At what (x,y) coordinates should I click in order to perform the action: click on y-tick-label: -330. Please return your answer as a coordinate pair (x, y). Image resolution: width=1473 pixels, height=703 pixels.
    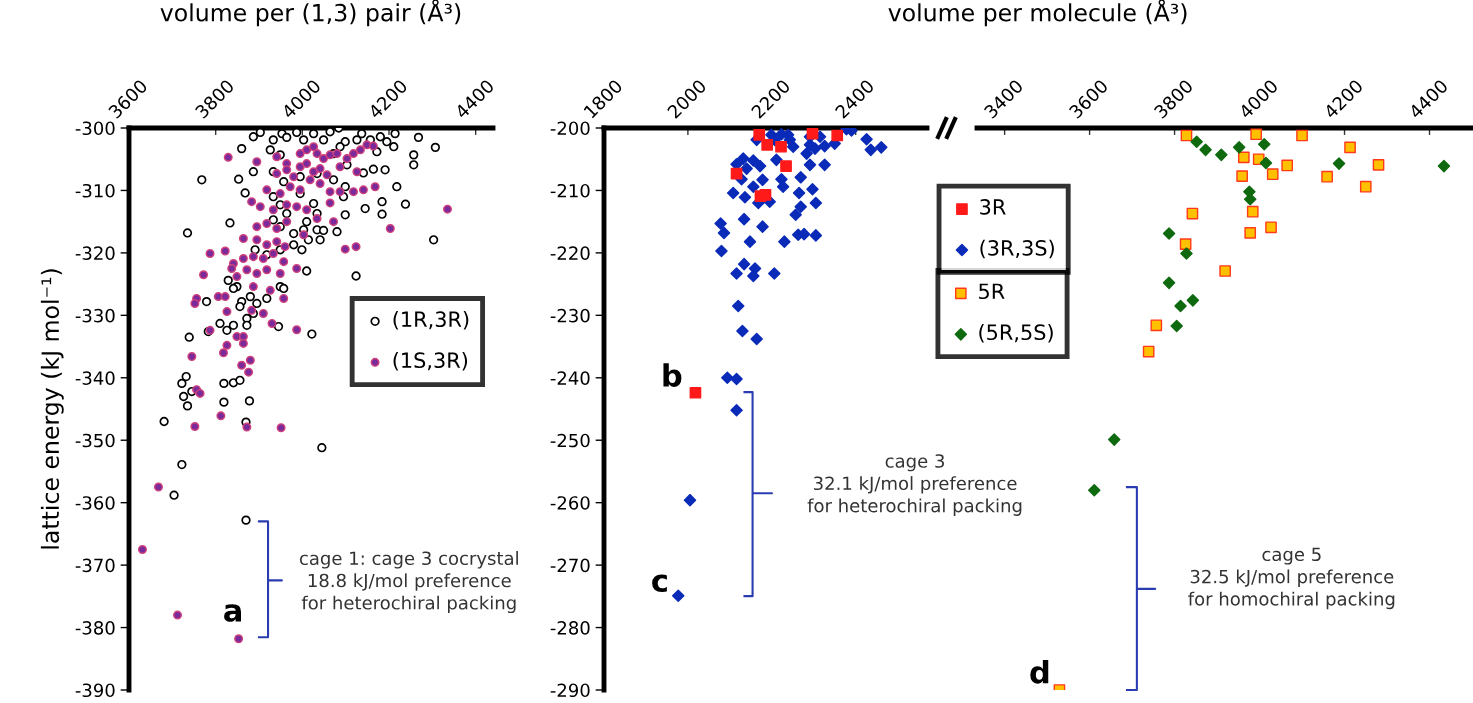
    Looking at the image, I should click on (95, 315).